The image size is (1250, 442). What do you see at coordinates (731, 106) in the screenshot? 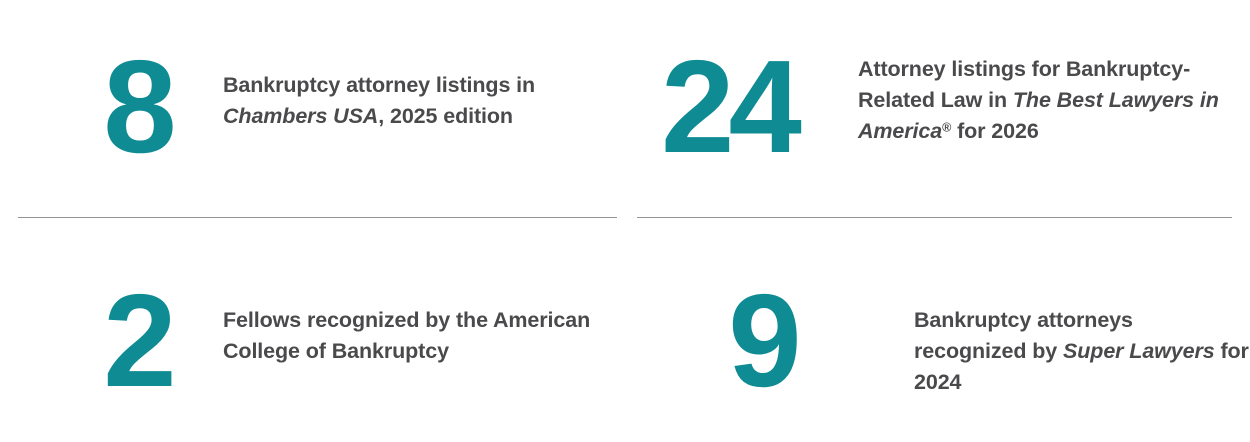
I see `stat-number: 24` at bounding box center [731, 106].